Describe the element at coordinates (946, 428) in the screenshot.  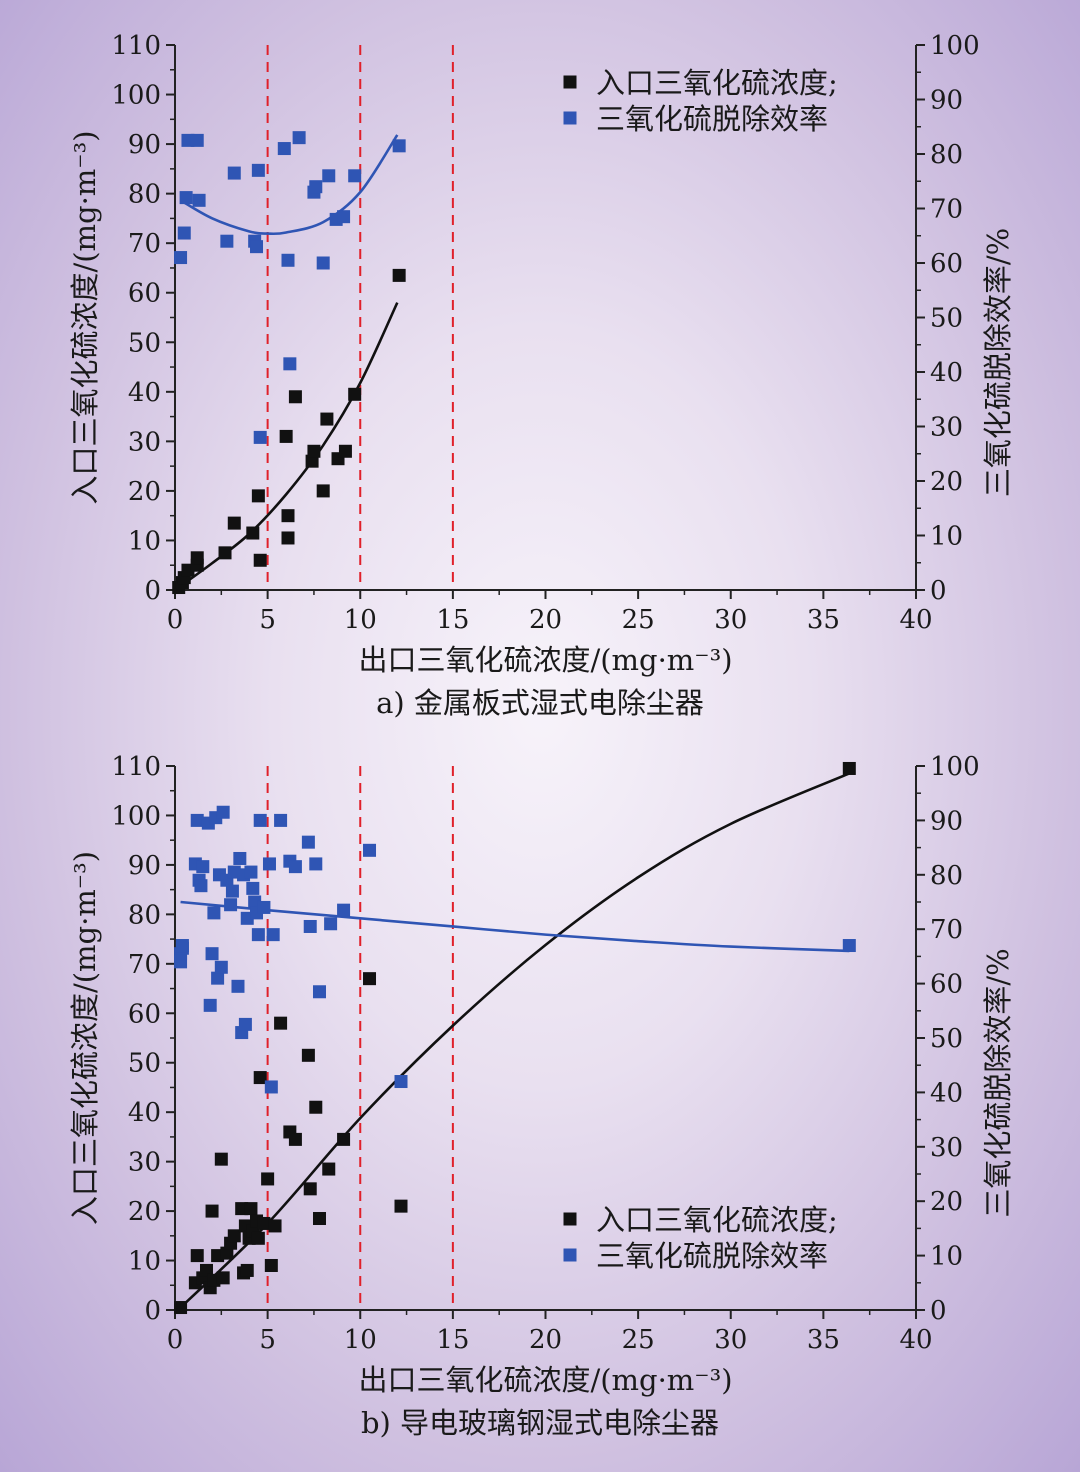
I see `y2-tick-label: 30` at that location.